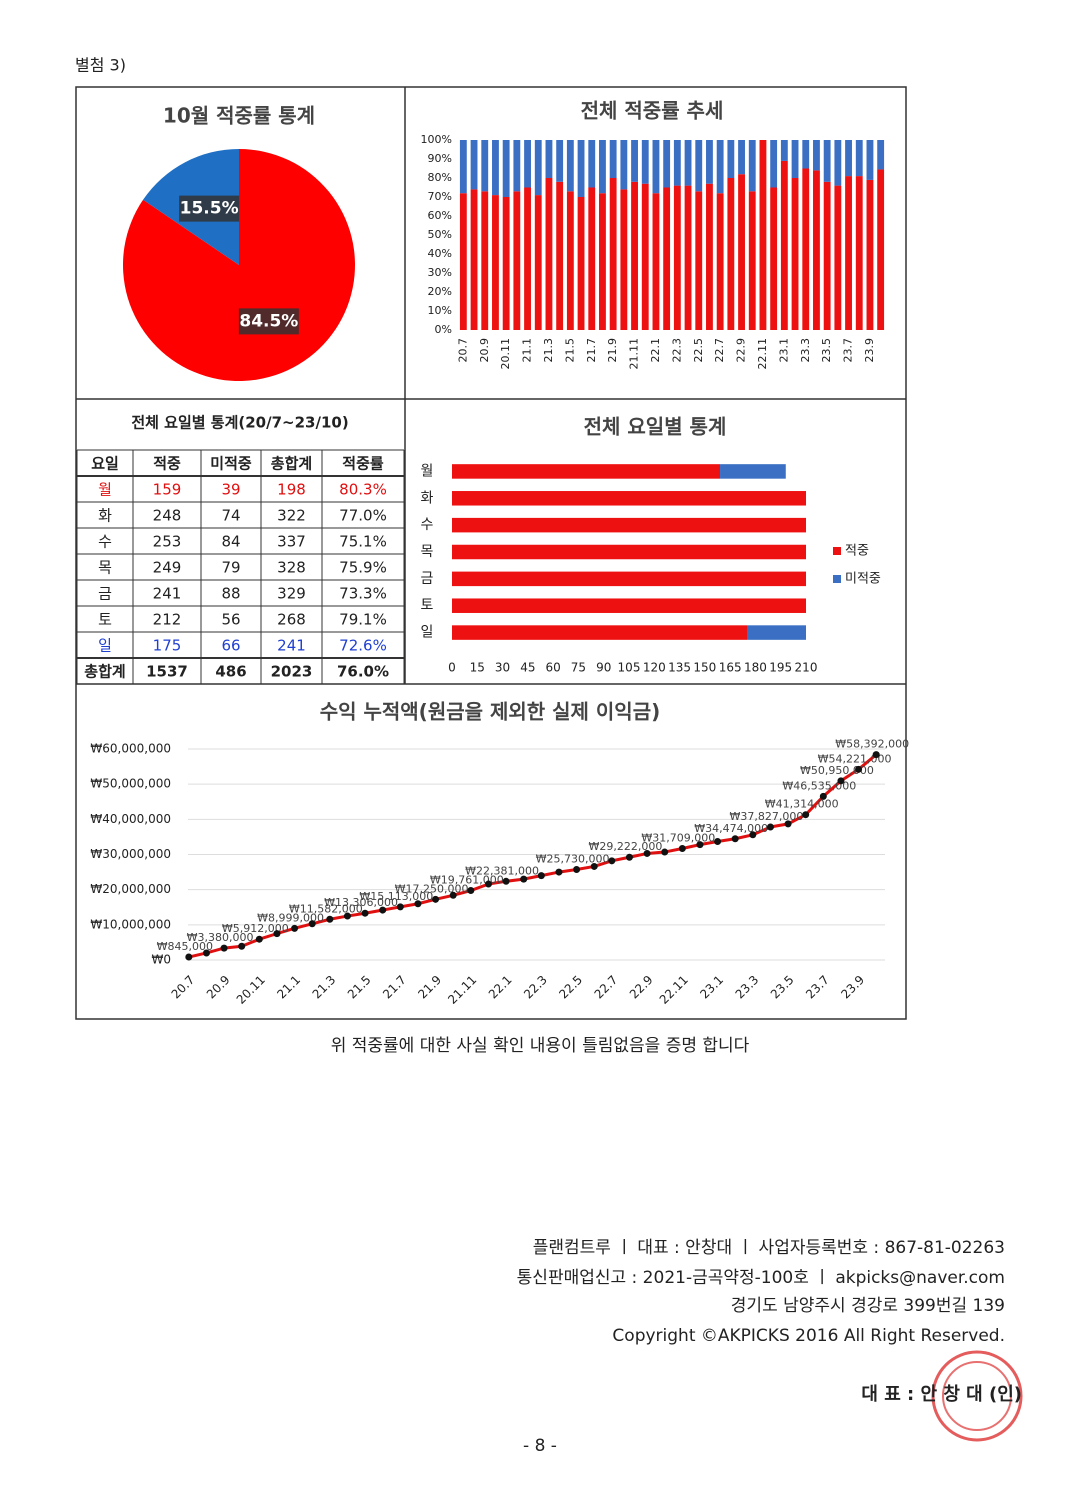 This screenshot has height=1511, width=1080. I want to click on x-tick-label: 15, so click(477, 668).